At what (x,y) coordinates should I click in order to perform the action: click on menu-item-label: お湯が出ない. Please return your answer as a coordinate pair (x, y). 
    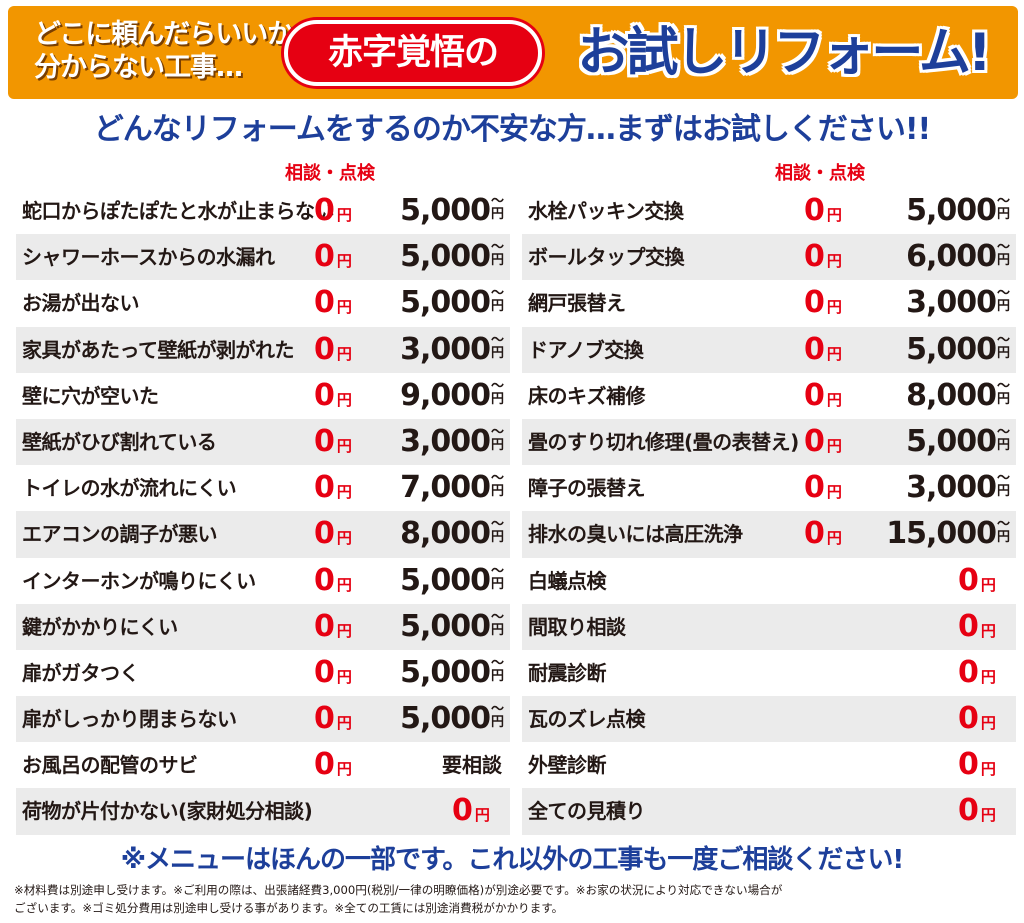
    Looking at the image, I should click on (80, 303).